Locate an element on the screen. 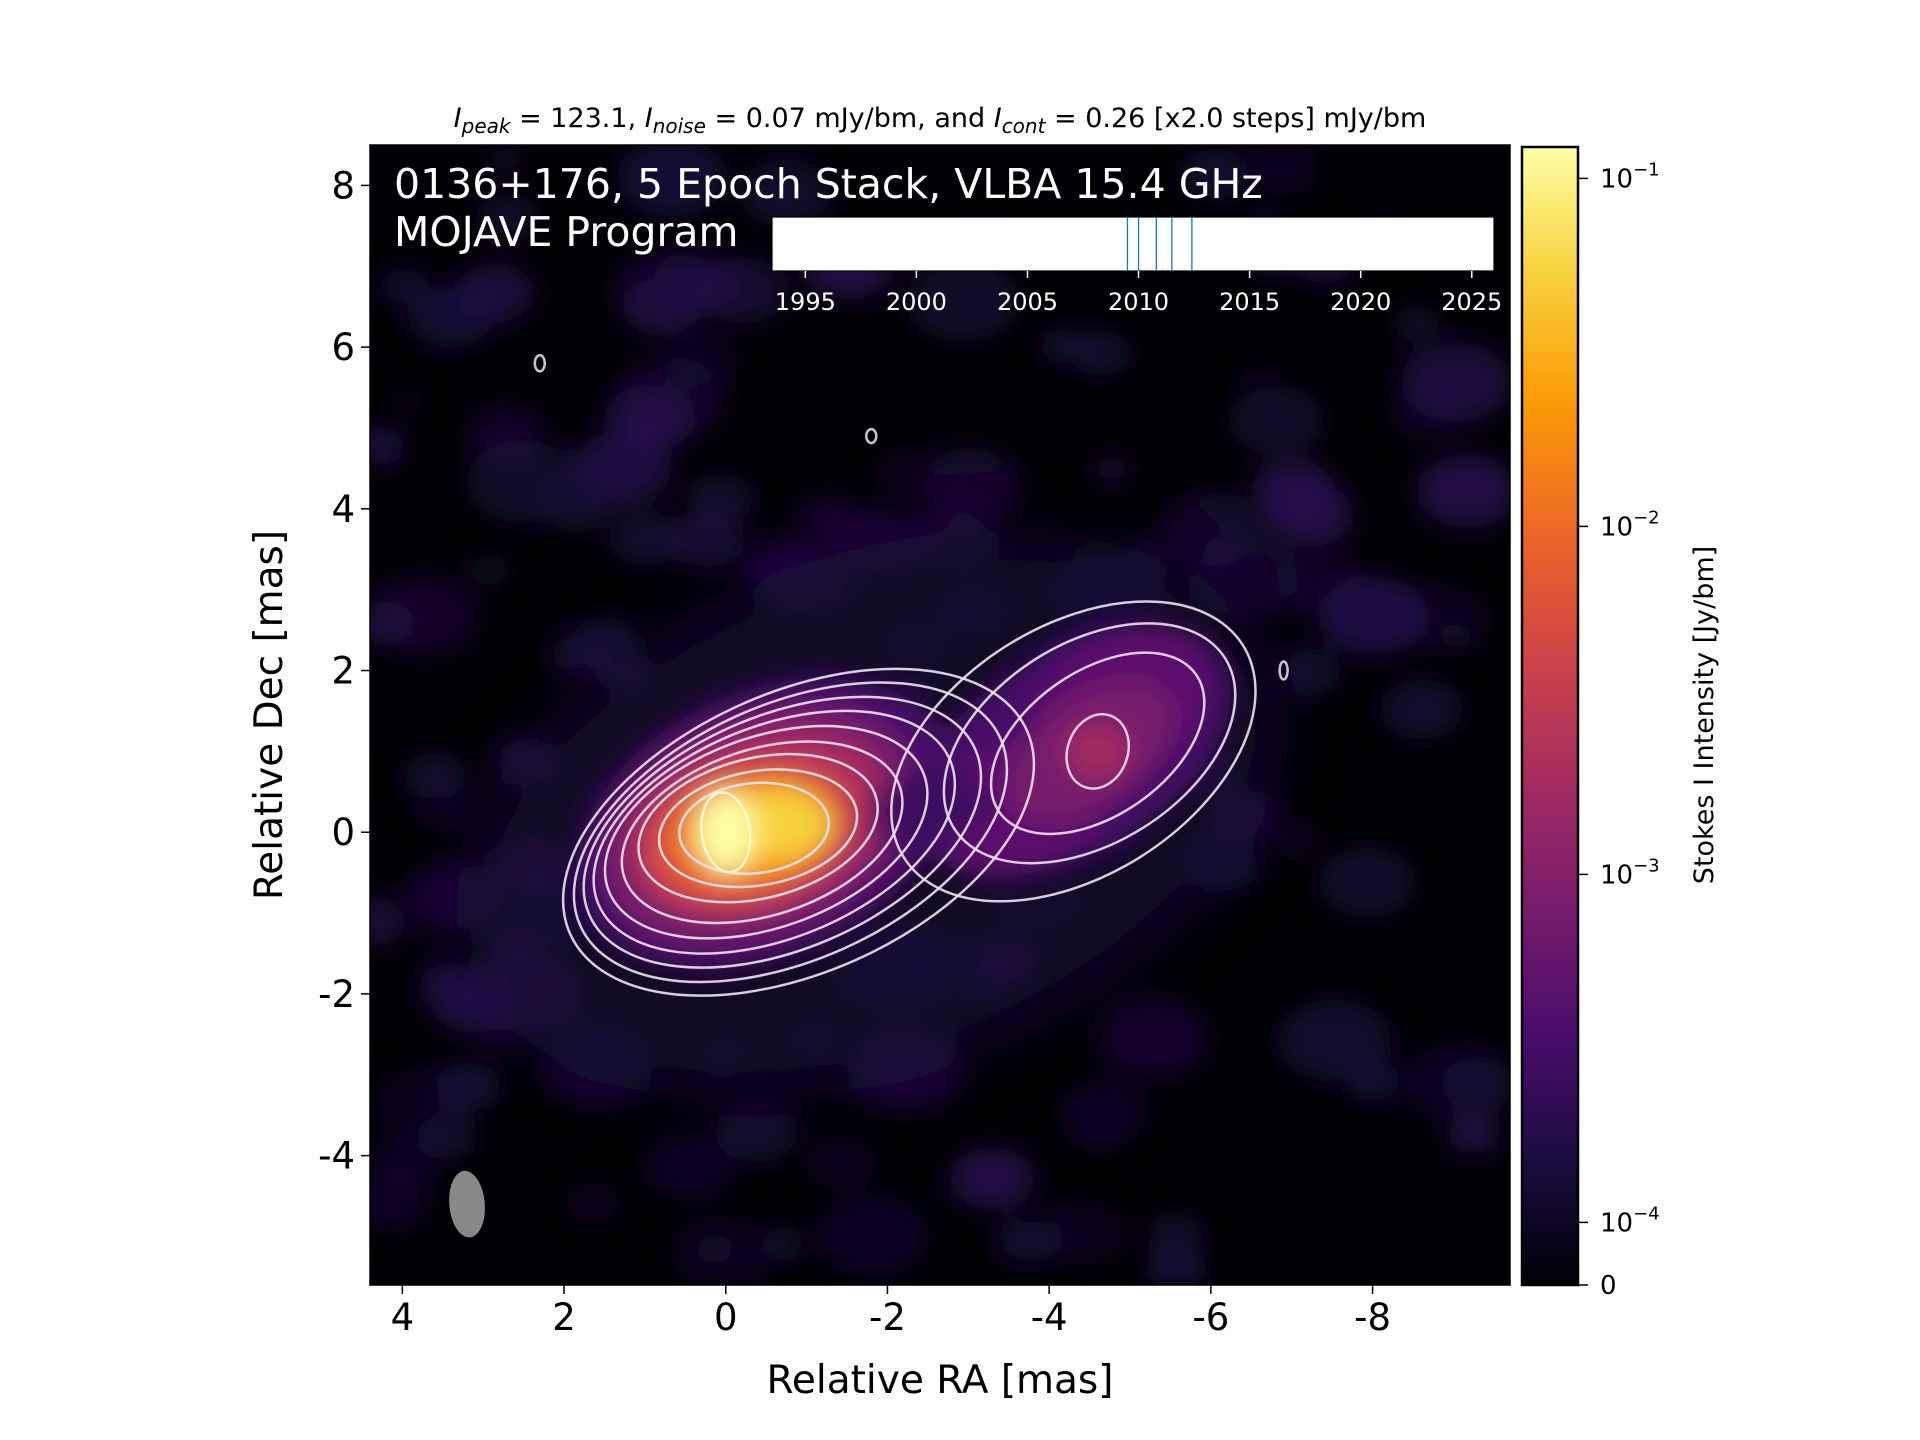 This screenshot has height=1440, width=1920. colorbar-tick-label: 0 is located at coordinates (1608, 1286).